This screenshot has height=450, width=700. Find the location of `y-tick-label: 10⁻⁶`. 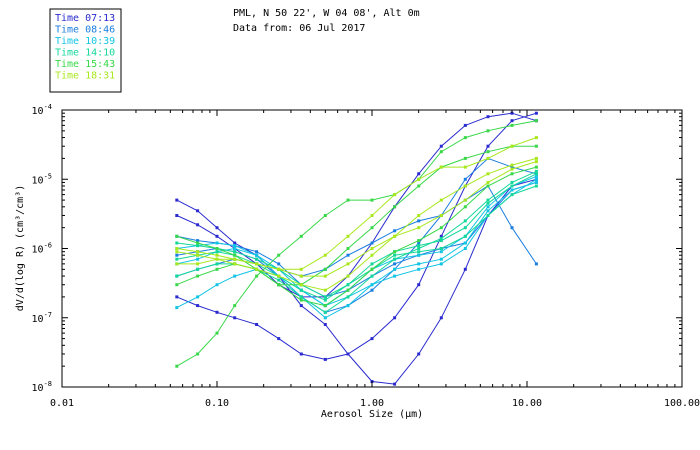

y-tick-label: 10⁻⁶ is located at coordinates (42, 249).